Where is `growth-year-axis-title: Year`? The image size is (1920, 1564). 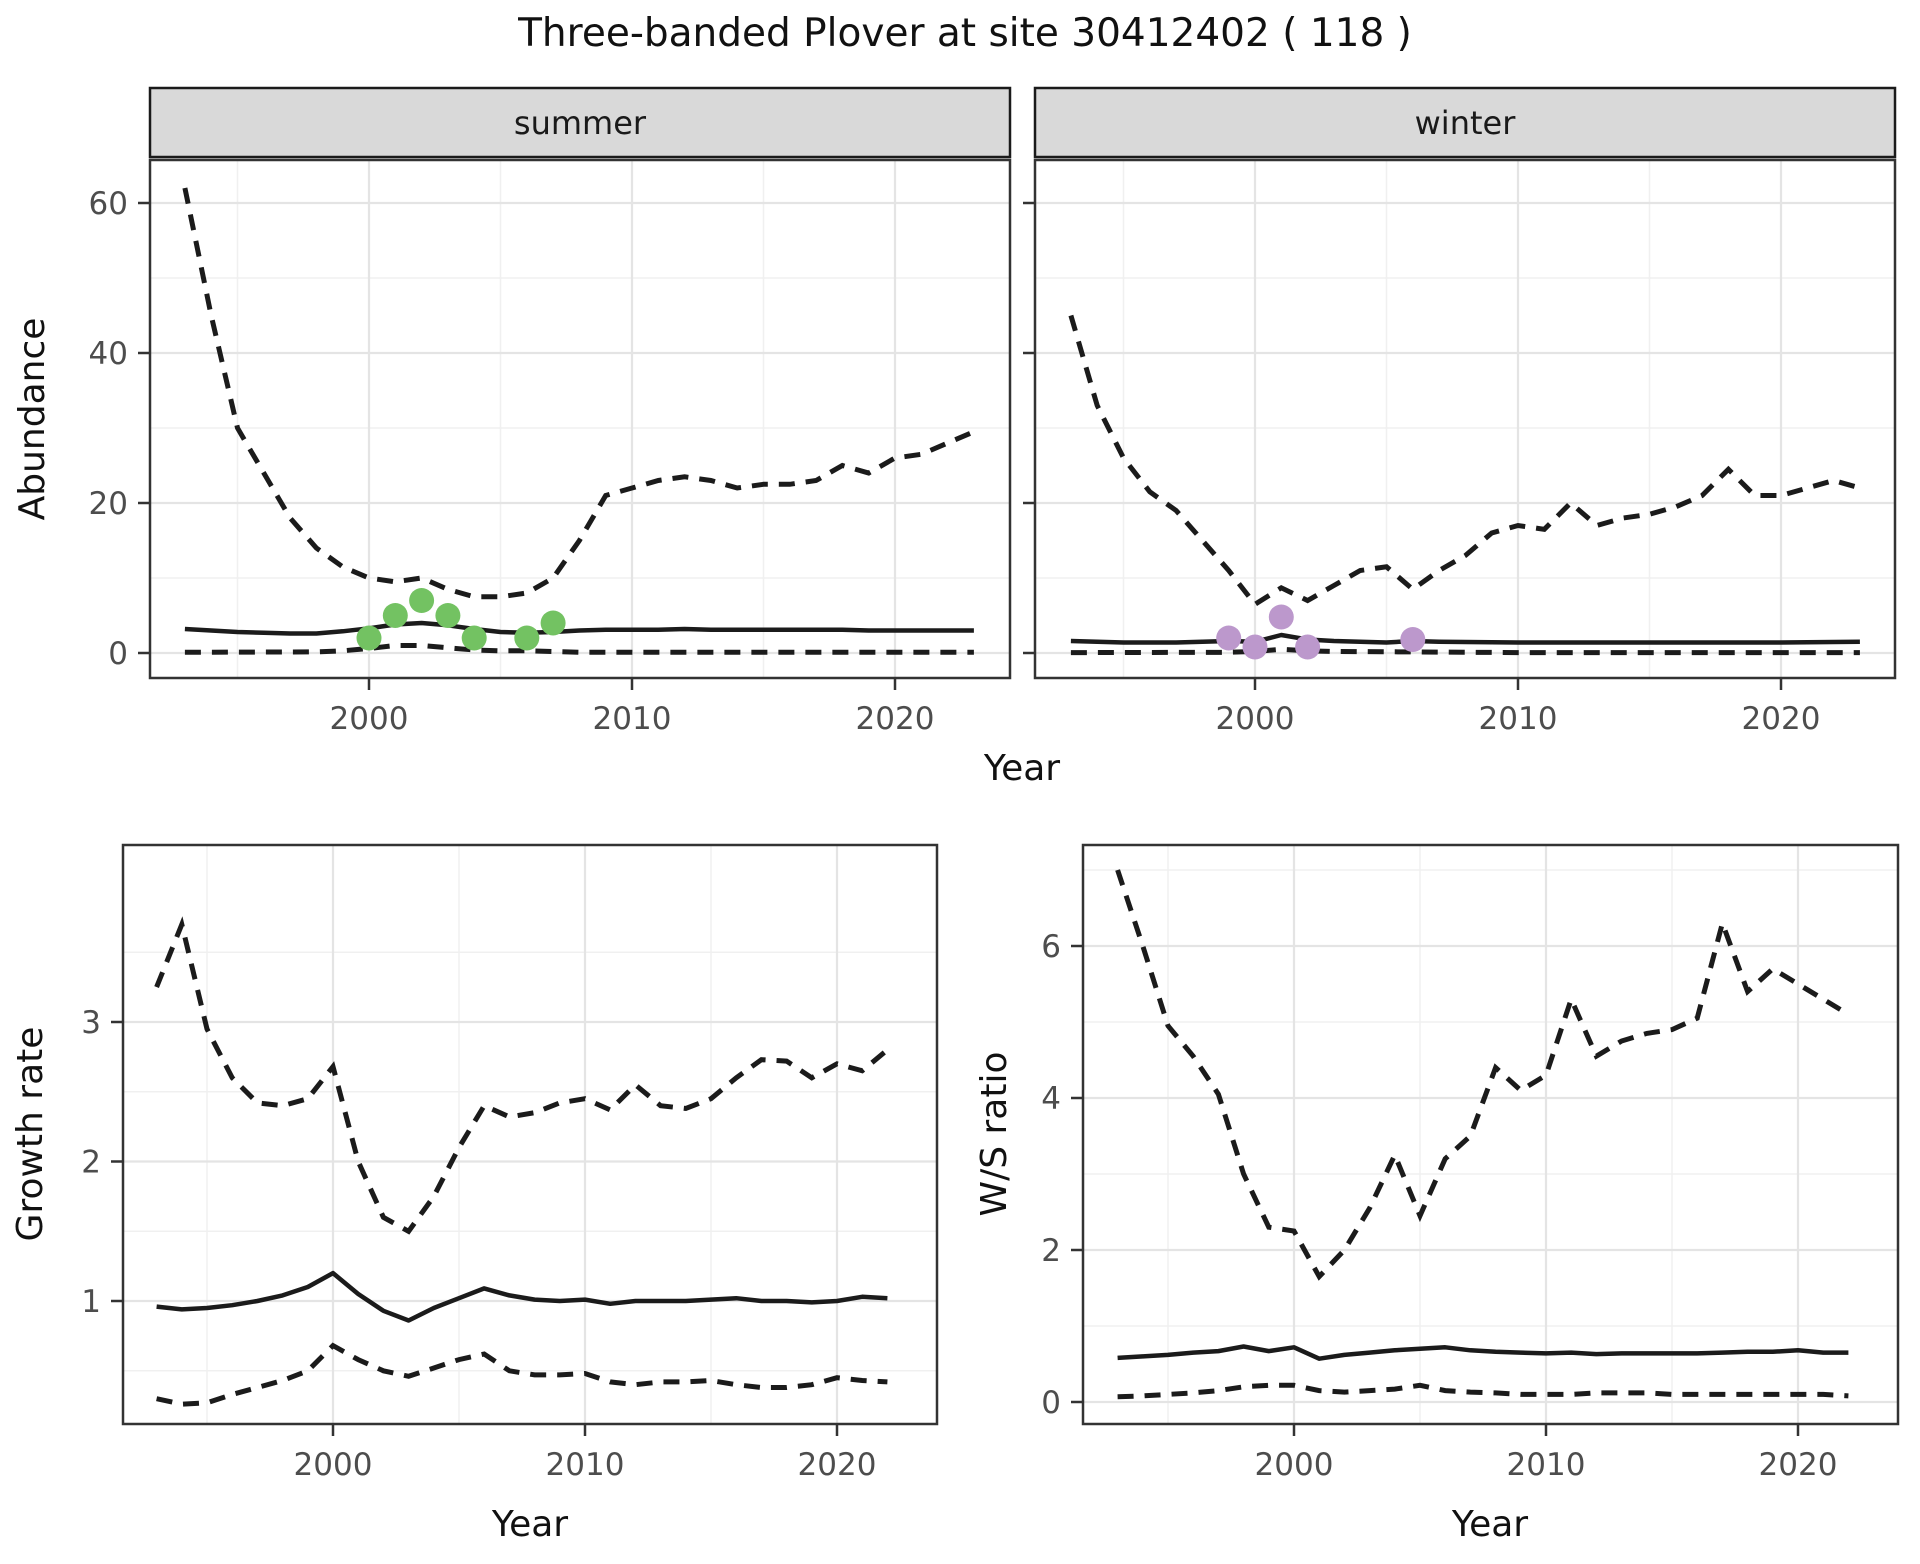
growth-year-axis-title: Year is located at coordinates (529, 1524).